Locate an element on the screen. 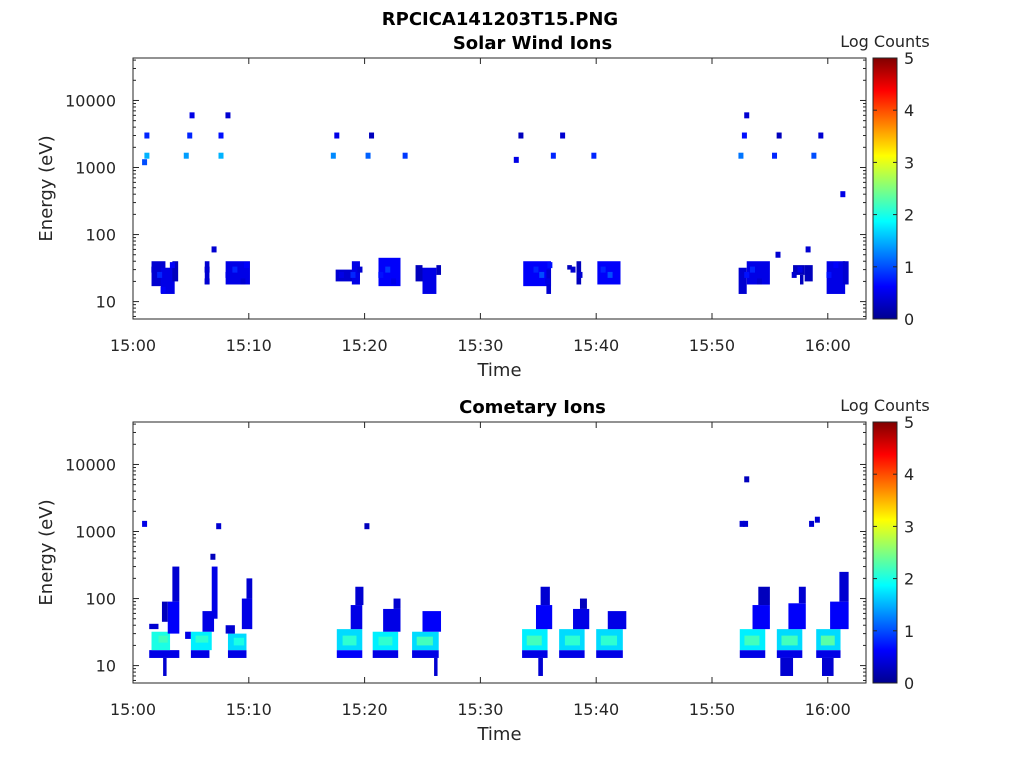  x-tick-label: 15:50 is located at coordinates (712, 345).